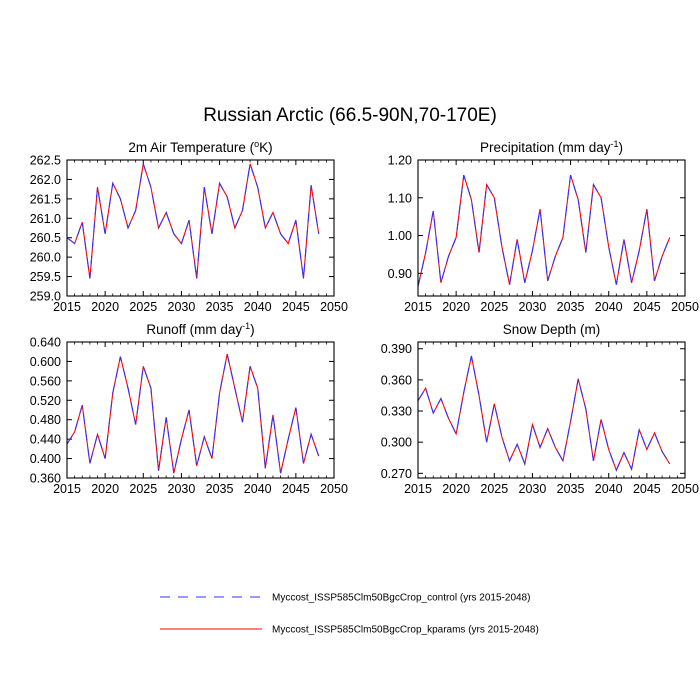 This screenshot has height=700, width=700. I want to click on figure-title: Russian Arctic (66.5-90N,70-170E), so click(350, 115).